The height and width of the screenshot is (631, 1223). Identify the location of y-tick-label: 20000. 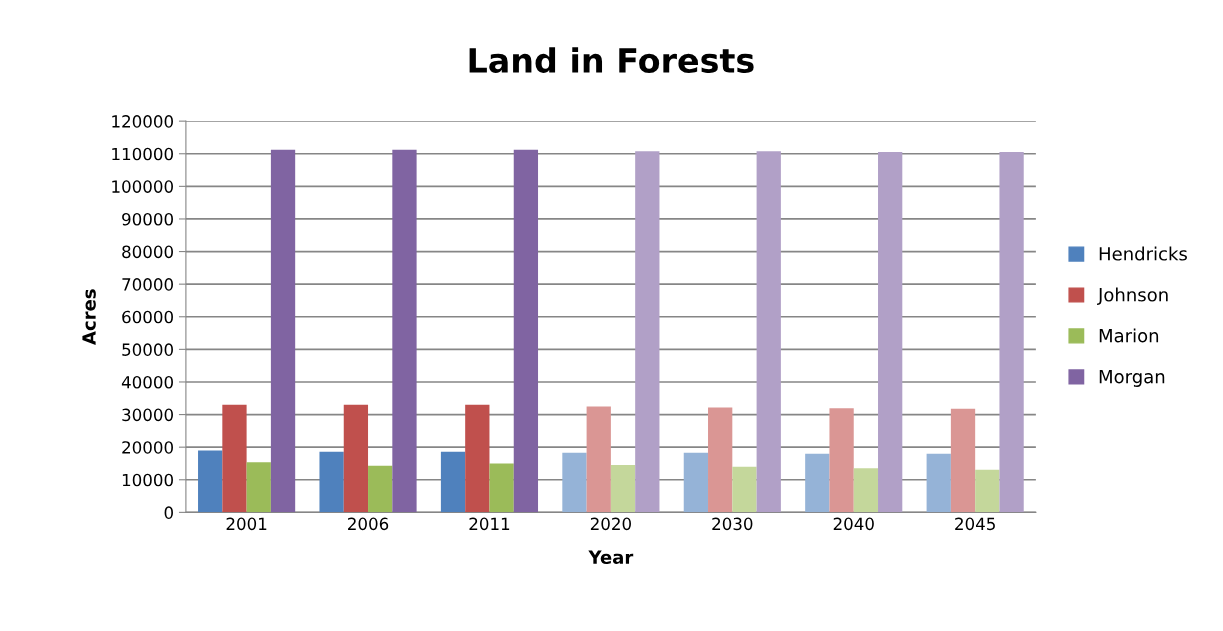
(147, 447).